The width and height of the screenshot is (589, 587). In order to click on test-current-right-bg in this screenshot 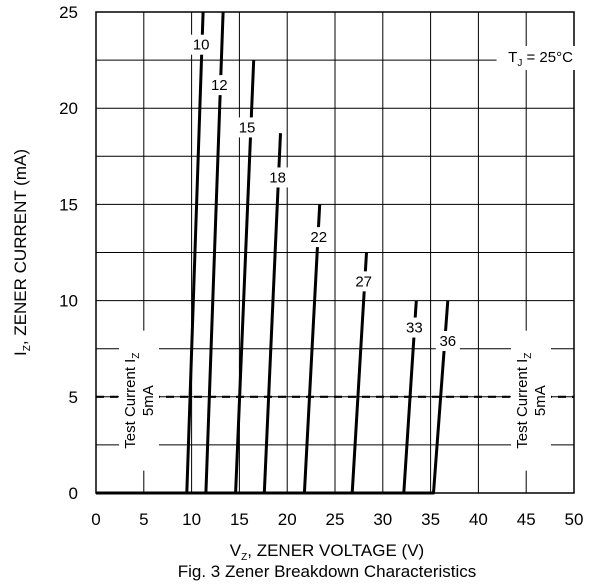, I will do `click(530, 400)`.